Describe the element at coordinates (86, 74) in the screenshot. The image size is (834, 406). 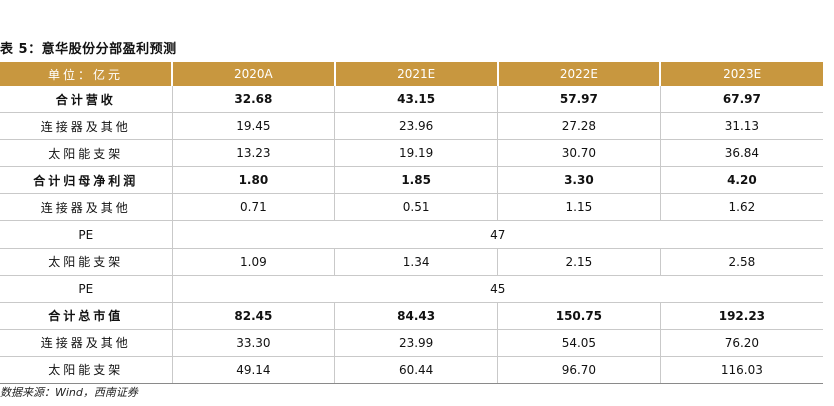
I see `unit-header: 单位：亿元` at that location.